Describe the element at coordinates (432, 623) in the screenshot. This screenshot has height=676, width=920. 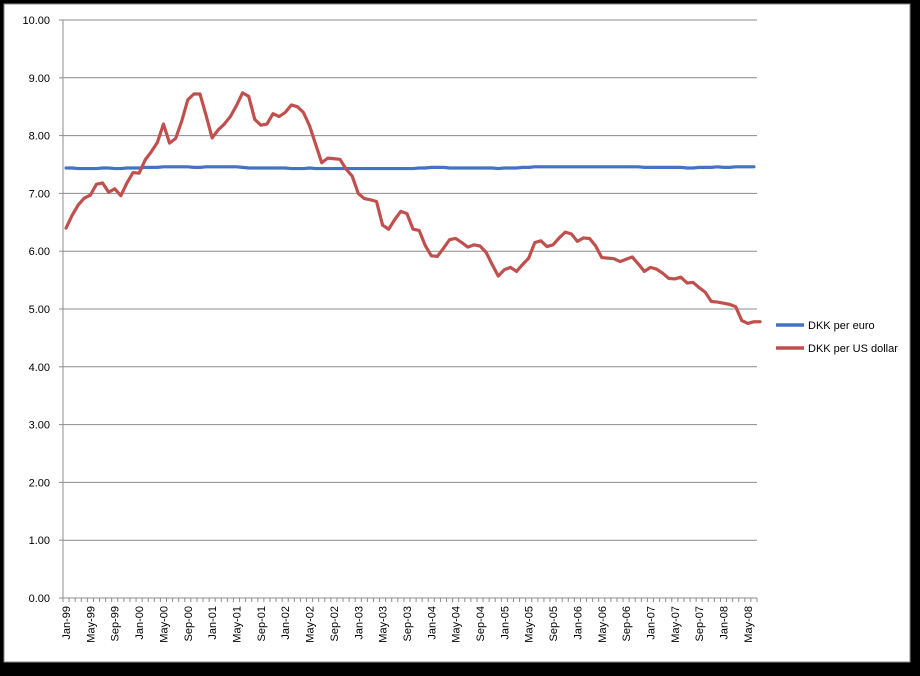
I see `x-tick-label: Jan-04` at that location.